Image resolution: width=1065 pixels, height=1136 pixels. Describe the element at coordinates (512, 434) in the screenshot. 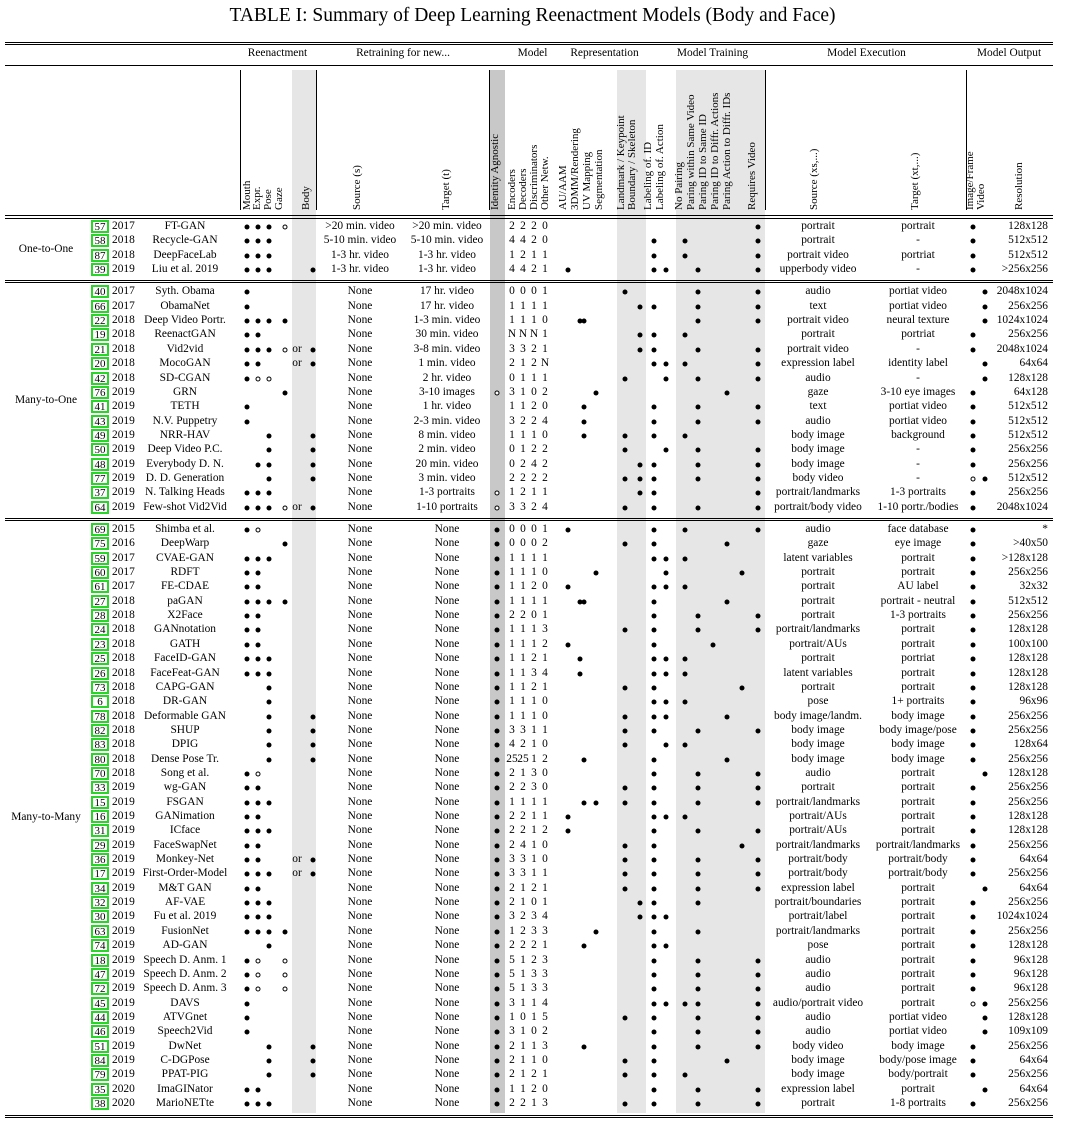

I see `row-encoders: 1` at that location.